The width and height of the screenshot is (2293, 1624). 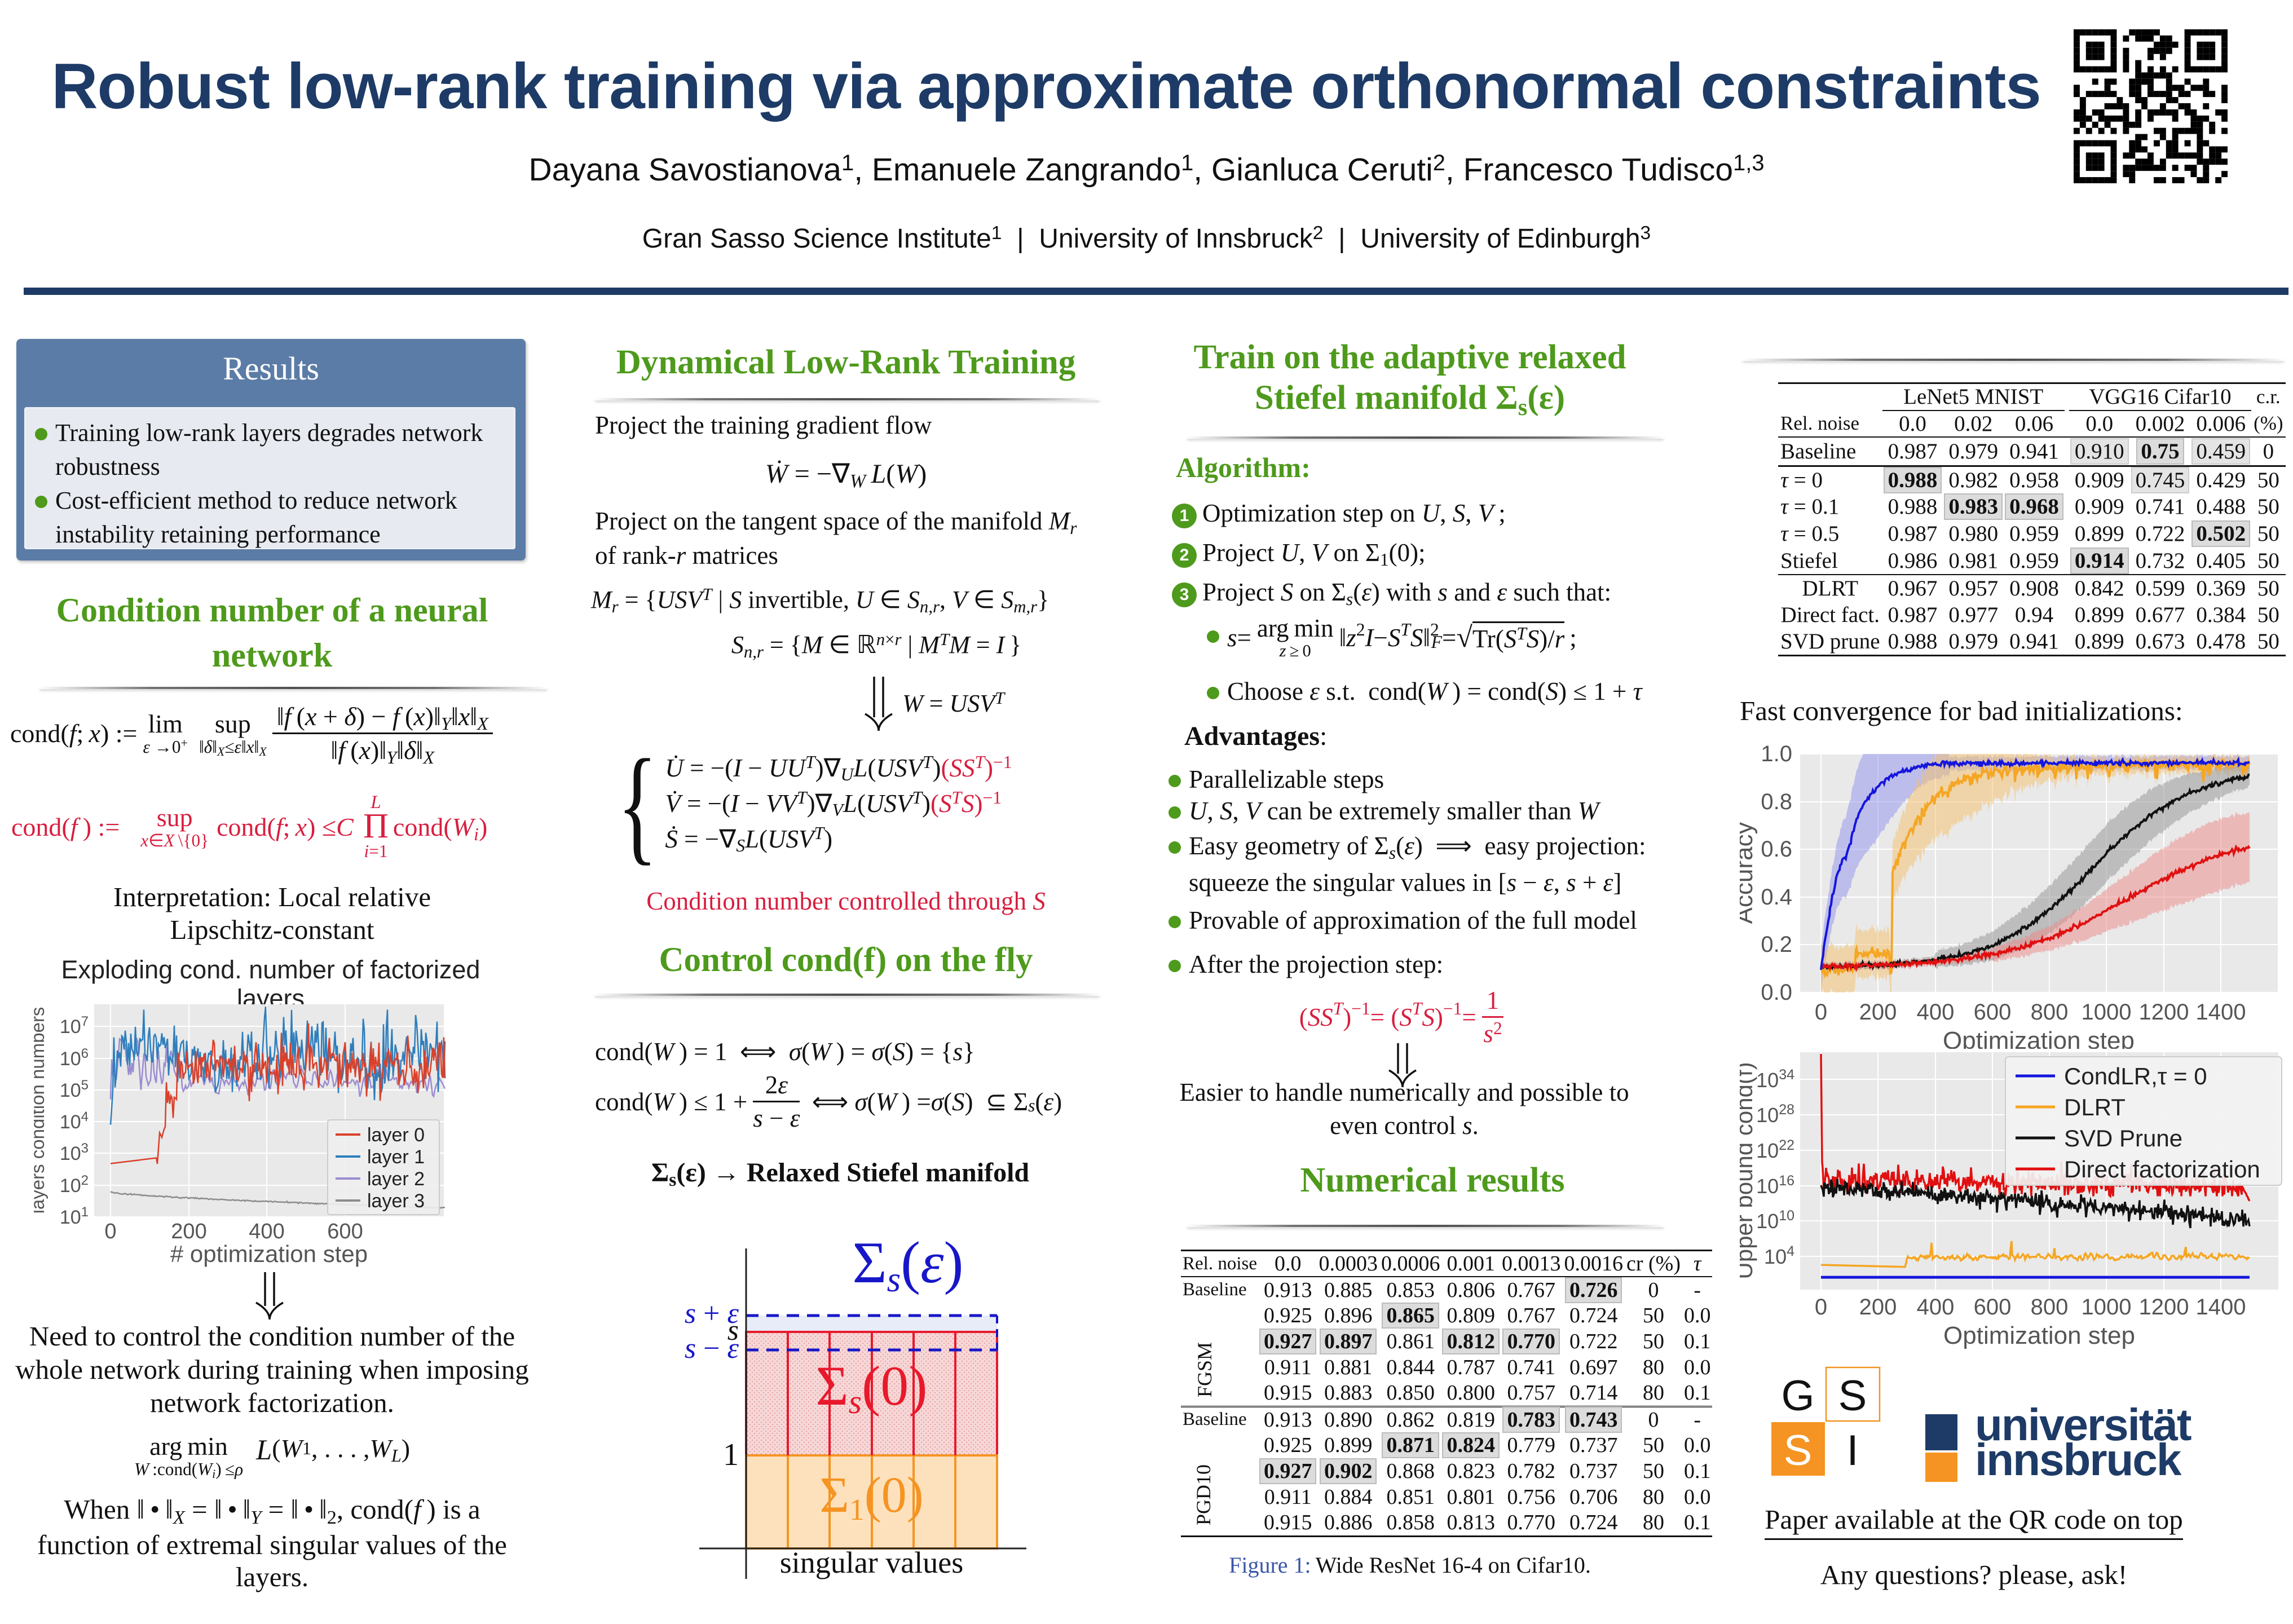 What do you see at coordinates (1776, 849) in the screenshot?
I see `svg-text: 0.6` at bounding box center [1776, 849].